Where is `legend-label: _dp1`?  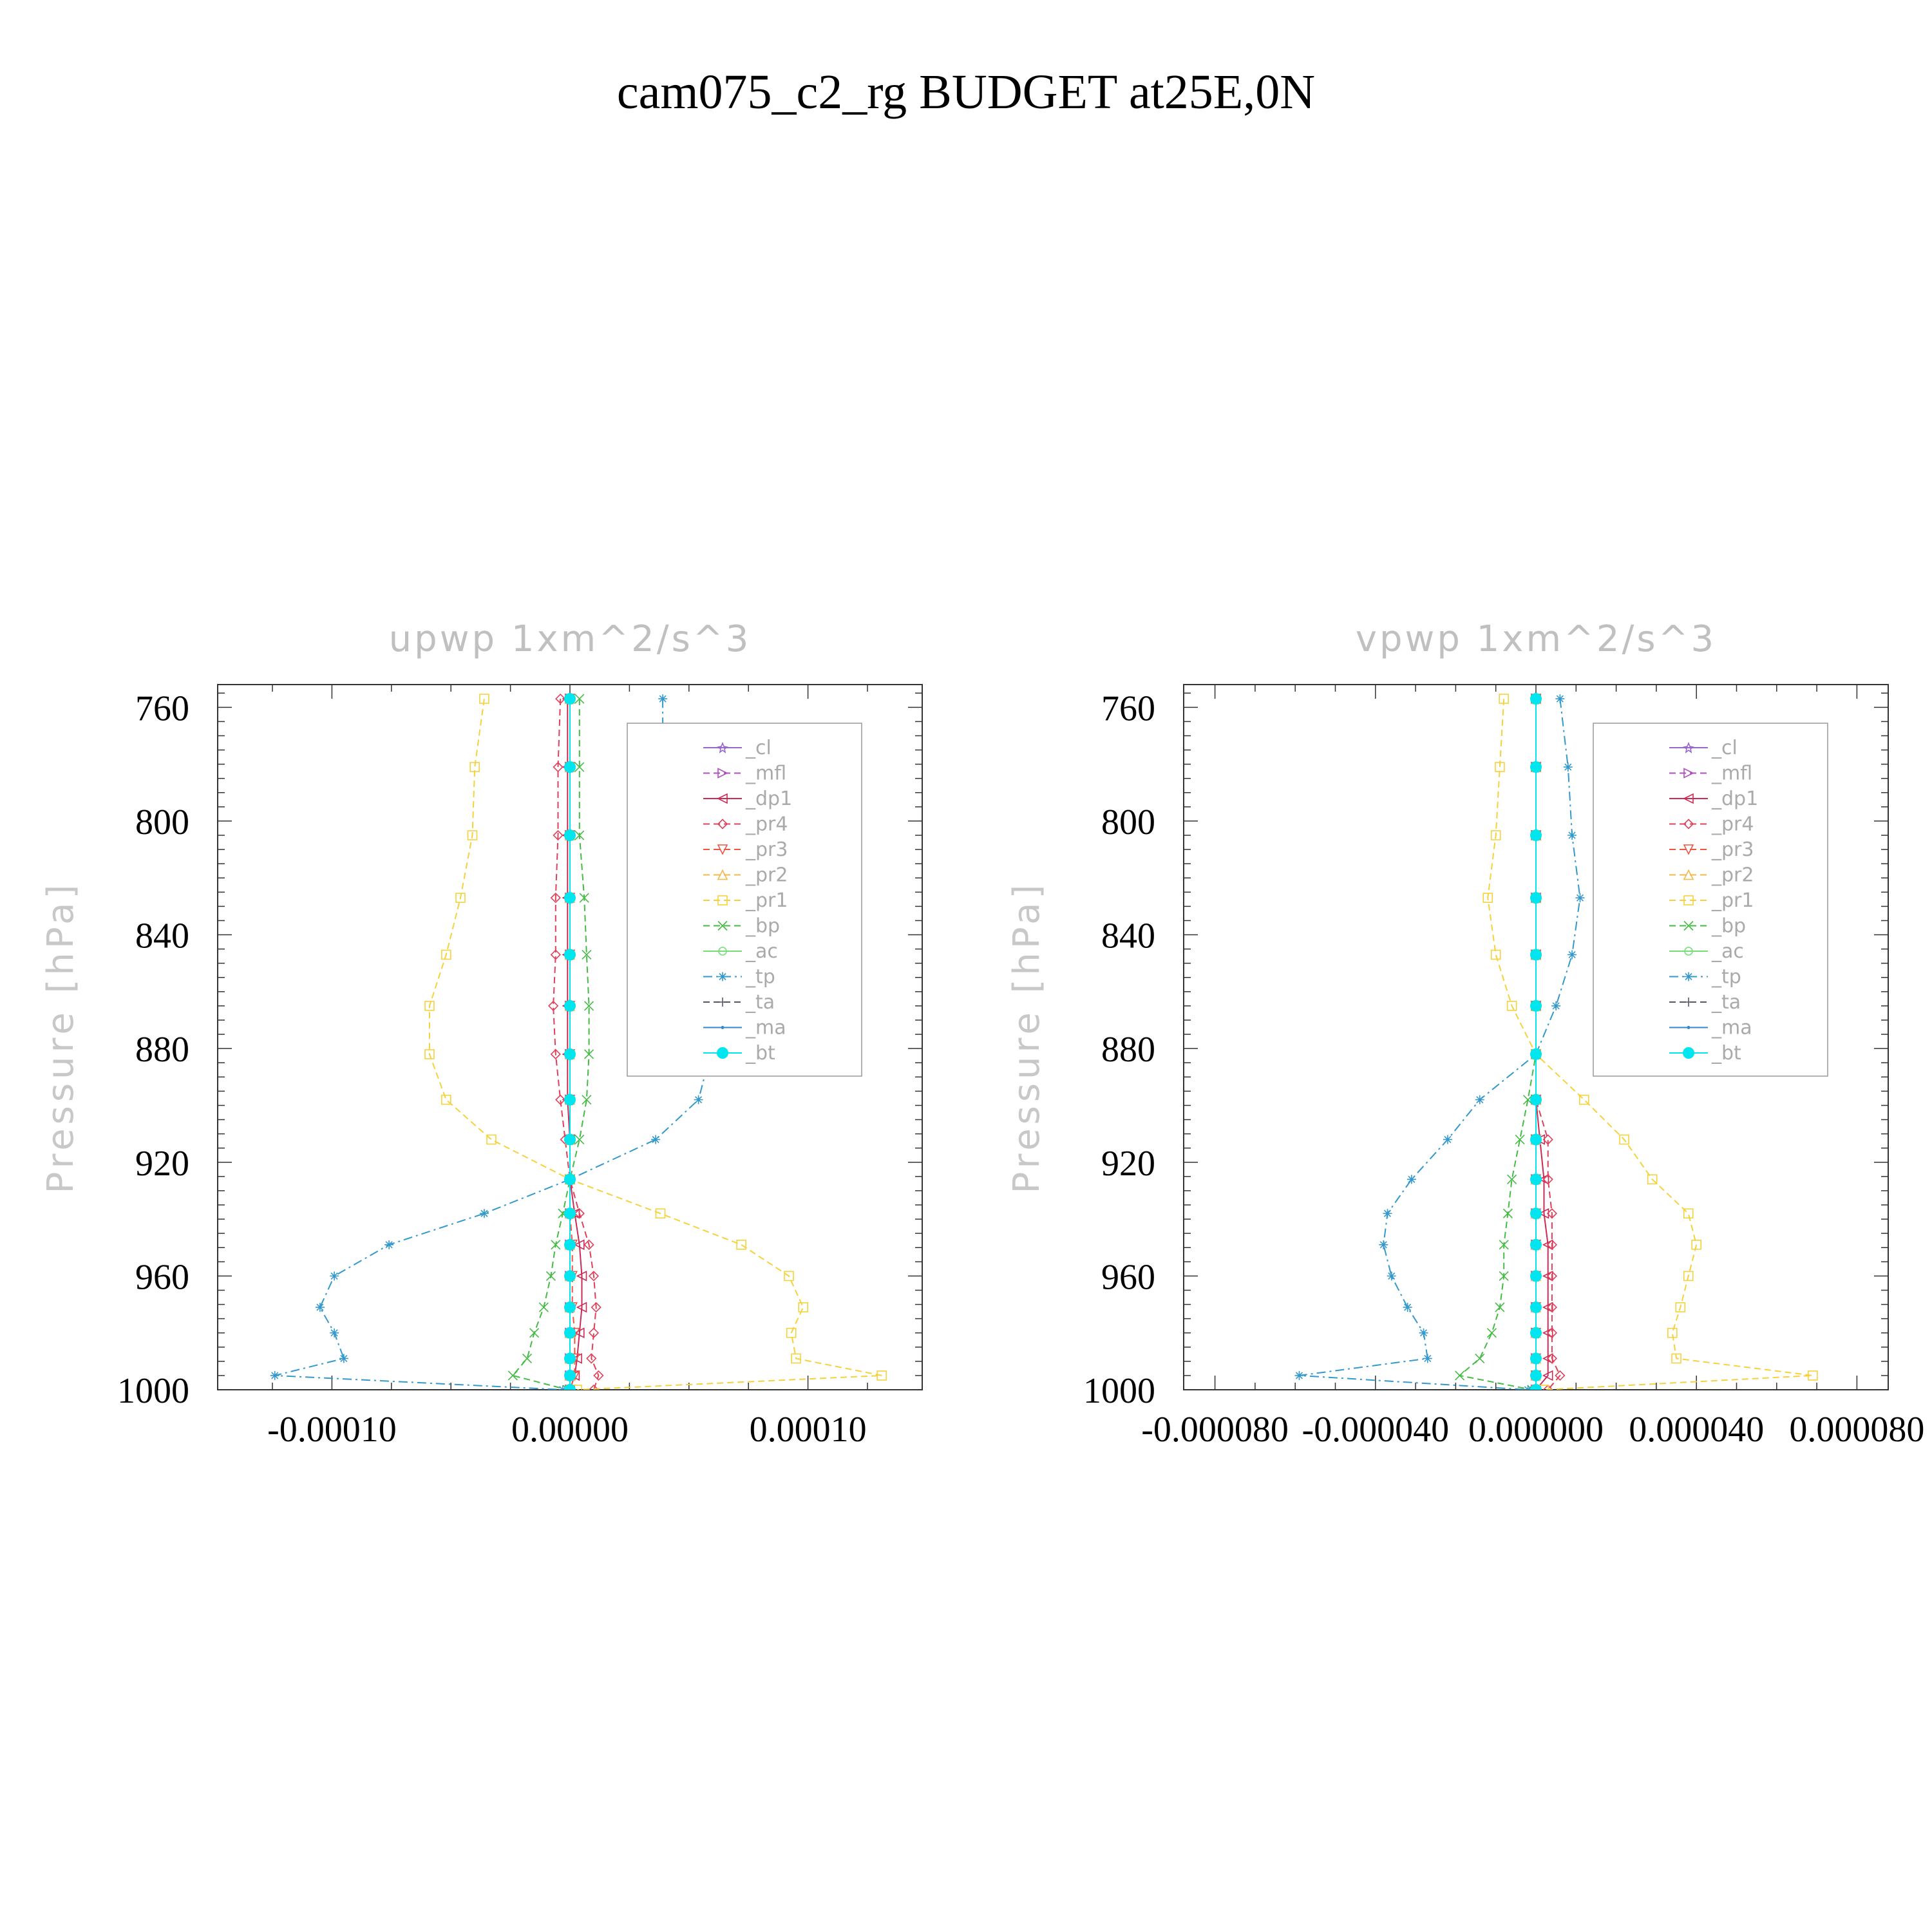 legend-label: _dp1 is located at coordinates (769, 799).